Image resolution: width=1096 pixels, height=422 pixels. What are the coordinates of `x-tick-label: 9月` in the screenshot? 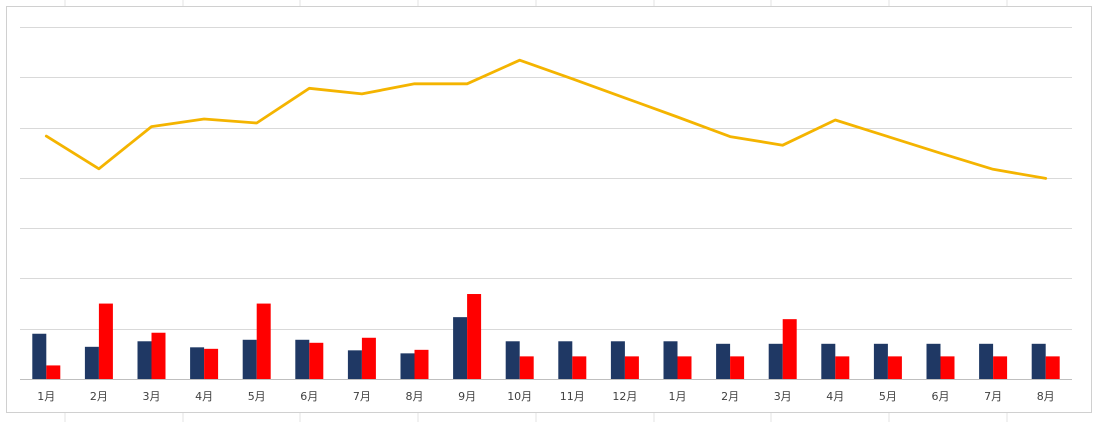 It's located at (467, 396).